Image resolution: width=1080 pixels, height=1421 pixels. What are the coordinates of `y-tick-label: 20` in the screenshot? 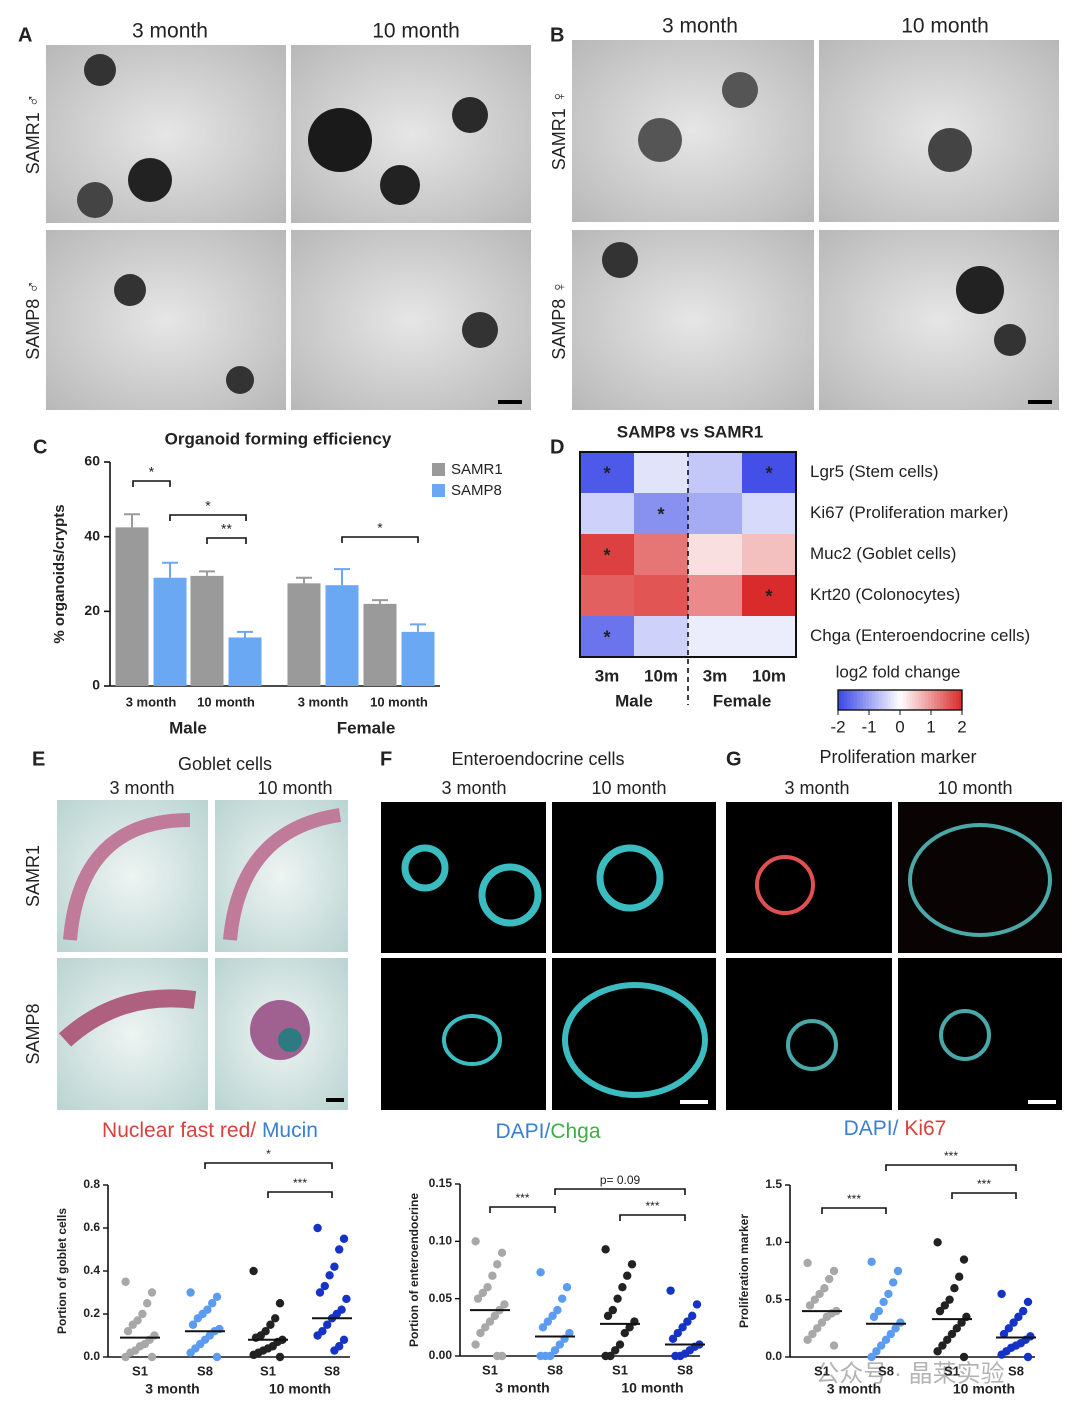 It's located at (92, 610).